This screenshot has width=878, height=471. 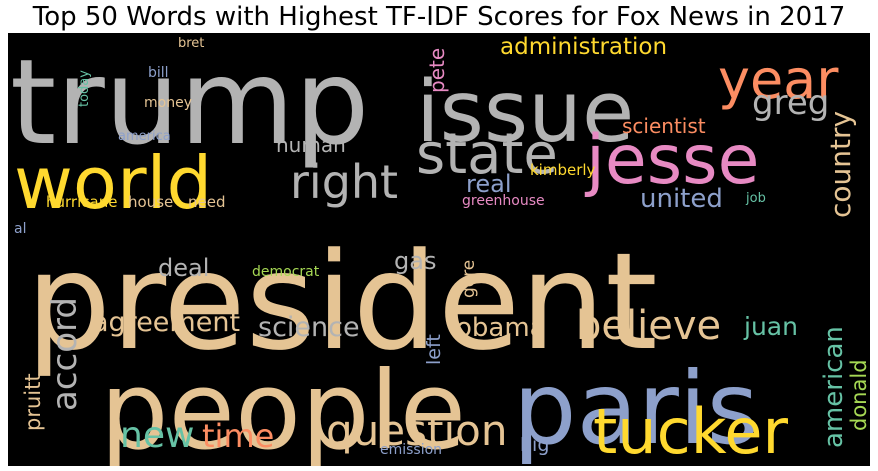 I want to click on word-greenhouse: greenhouse, so click(x=503, y=201).